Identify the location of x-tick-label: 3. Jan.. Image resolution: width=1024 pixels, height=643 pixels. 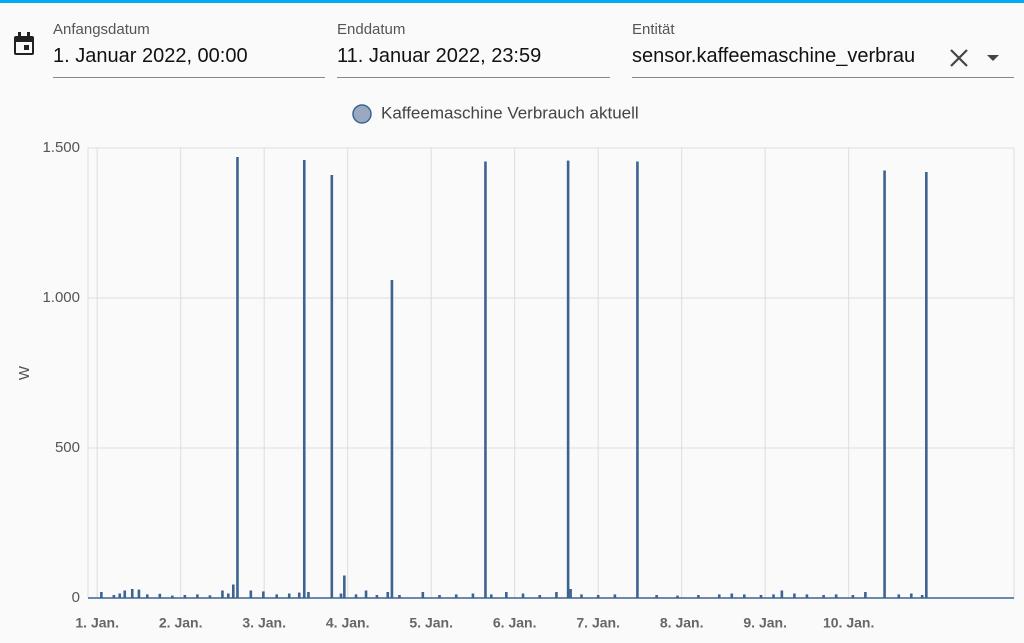
(264, 623).